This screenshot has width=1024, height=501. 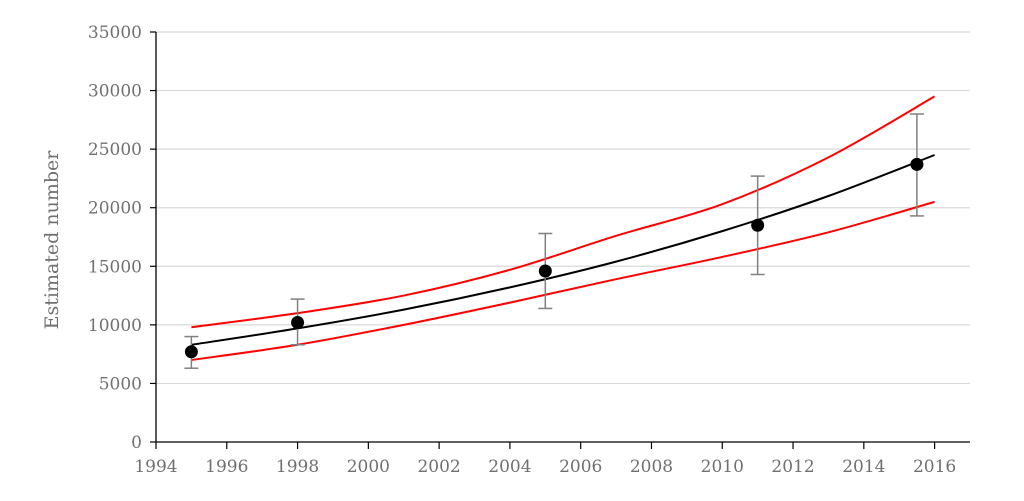 I want to click on y-tick-label: 0, so click(x=136, y=443).